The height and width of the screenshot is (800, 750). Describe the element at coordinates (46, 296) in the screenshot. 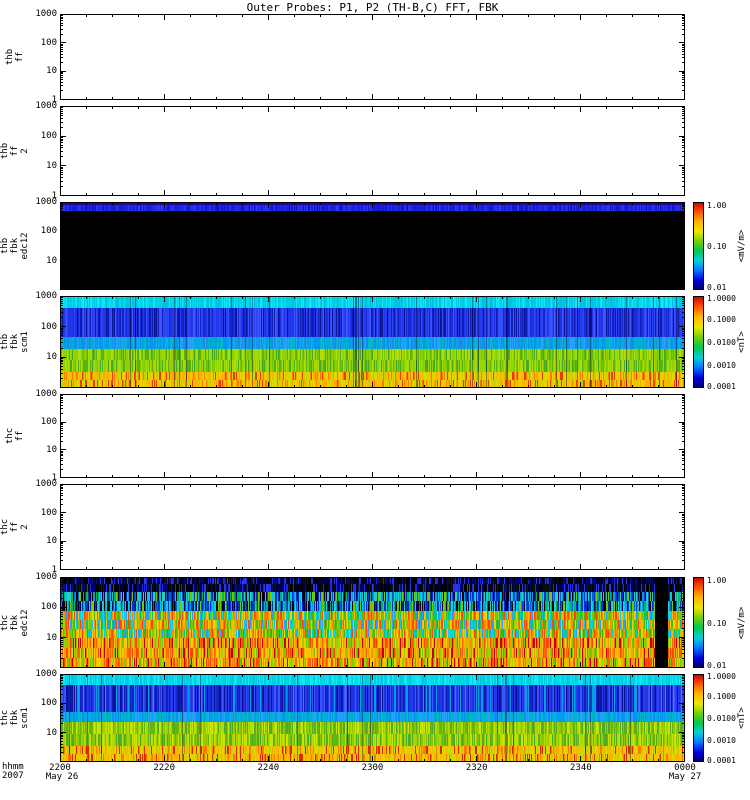

I see `ytick-thb-fbk-scm1-1000: 1000` at that location.